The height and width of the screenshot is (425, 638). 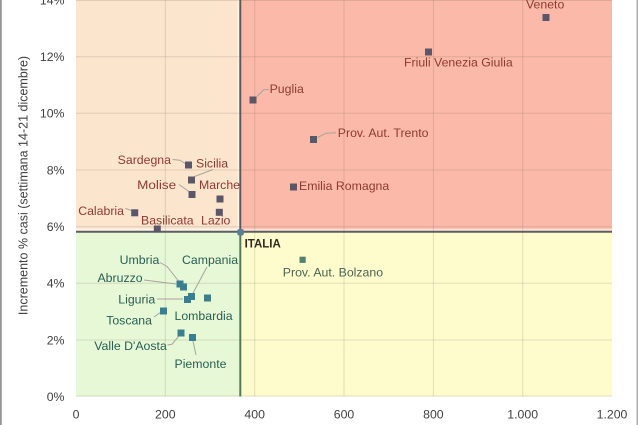 I want to click on svg-text: Friuli Venezia Giulia, so click(x=458, y=62).